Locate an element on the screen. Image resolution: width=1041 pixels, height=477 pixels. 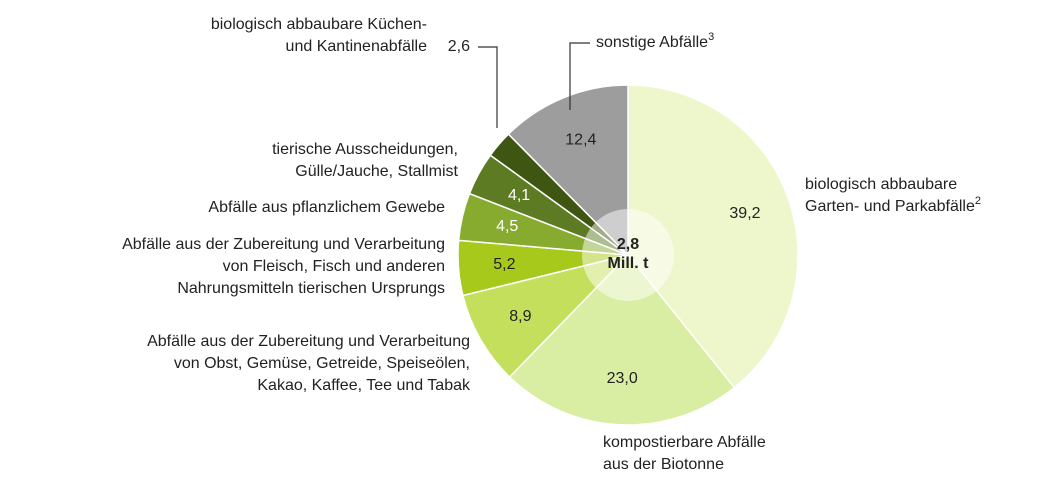
category-label-line: aus der Biotonne is located at coordinates (663, 464).